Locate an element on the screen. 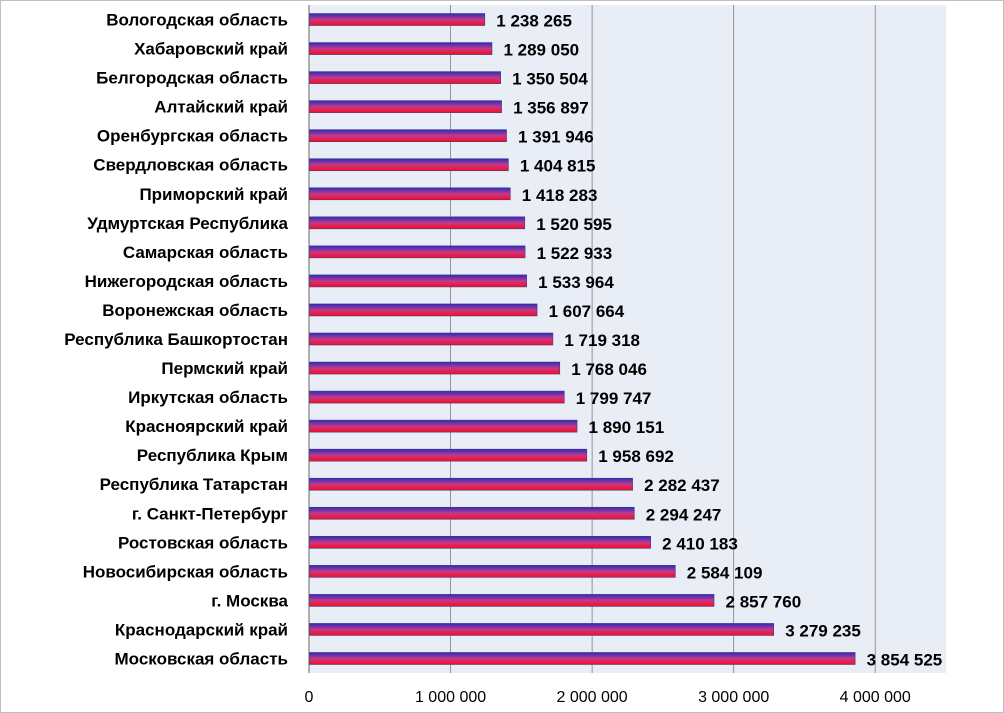 This screenshot has width=1004, height=713. category-label: Хабаровский край is located at coordinates (211, 49).